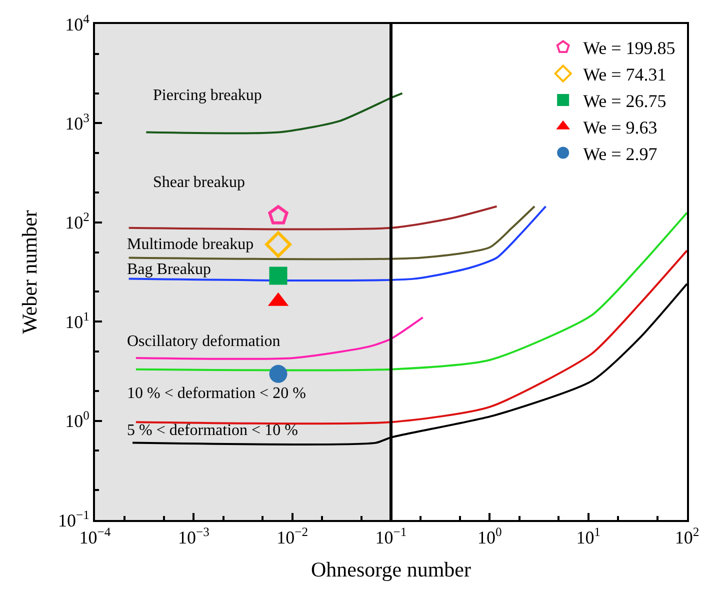 This screenshot has width=711, height=589. Describe the element at coordinates (620, 154) in the screenshot. I see `legend-label: We = 2.97` at that location.